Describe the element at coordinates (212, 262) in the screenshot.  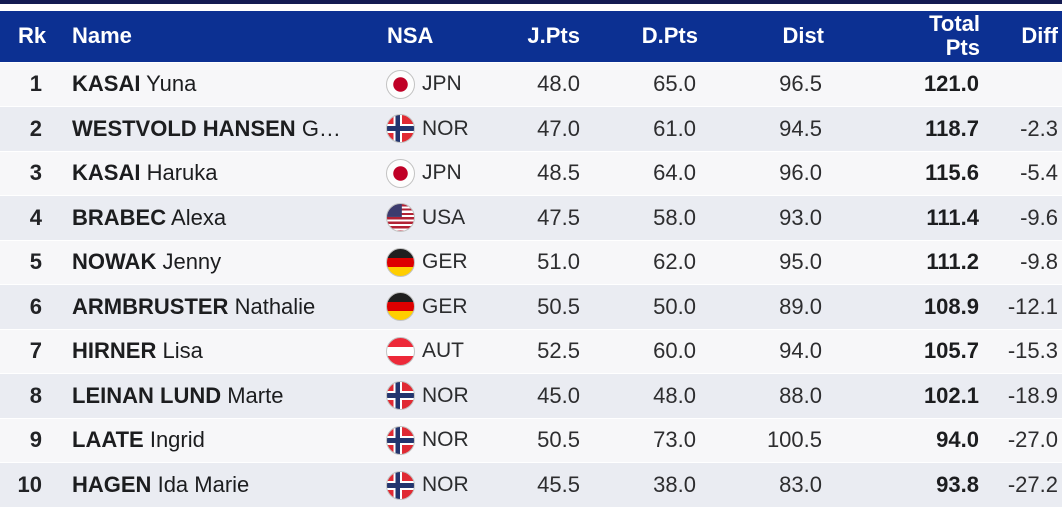
I see `athlete-name-cell: NOWAK Jenny` at that location.